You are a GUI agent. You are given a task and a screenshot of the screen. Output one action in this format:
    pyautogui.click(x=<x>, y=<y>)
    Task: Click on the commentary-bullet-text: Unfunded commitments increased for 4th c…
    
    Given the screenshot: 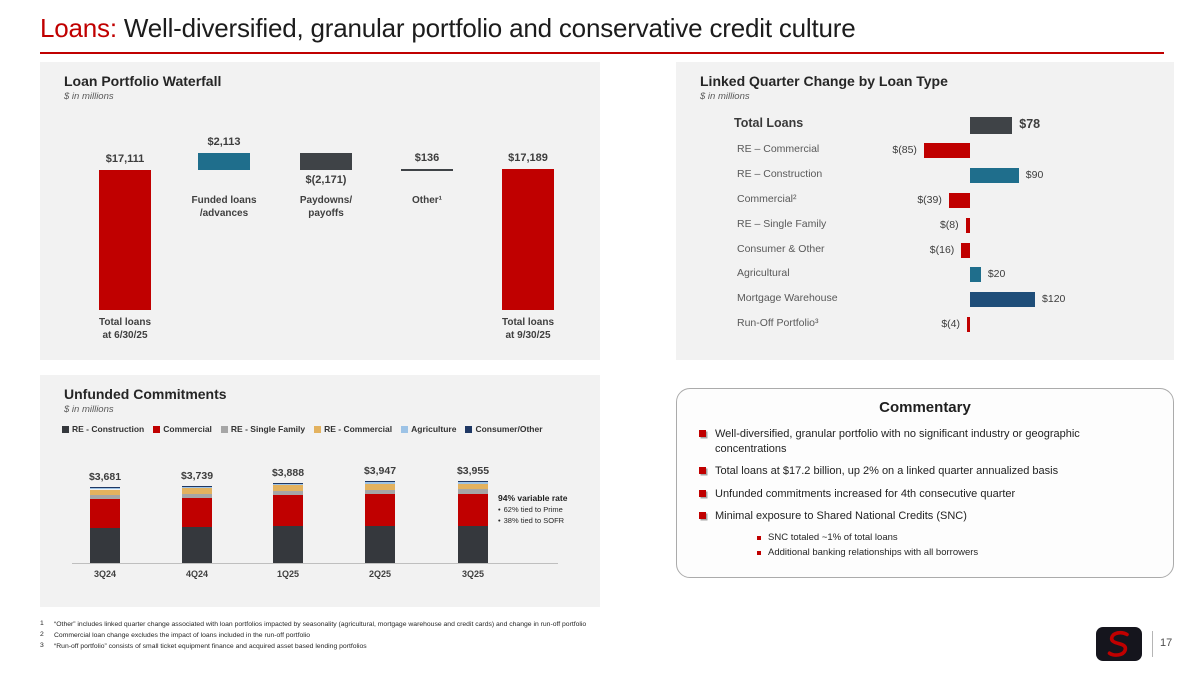 What is the action you would take?
    pyautogui.click(x=865, y=493)
    